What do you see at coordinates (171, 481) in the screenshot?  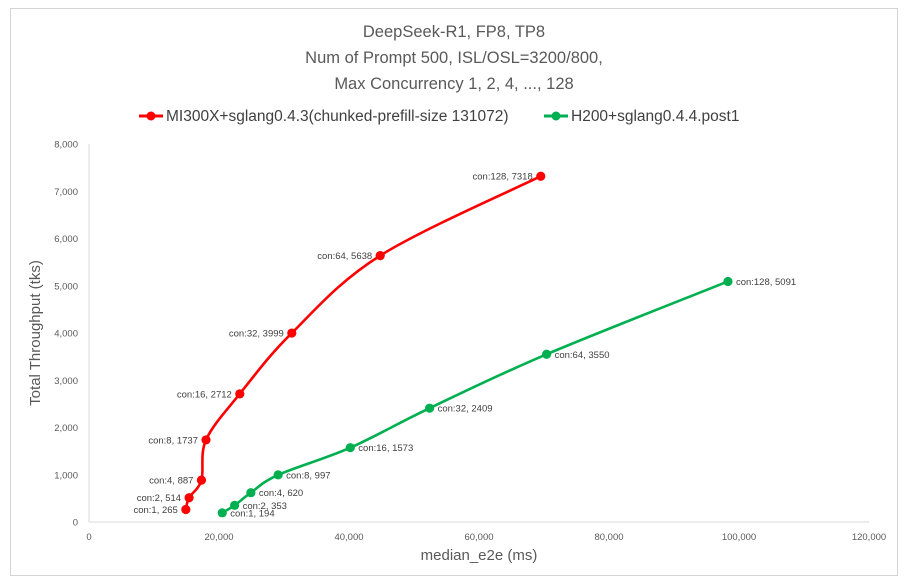 I see `data-label: con:4, 887` at bounding box center [171, 481].